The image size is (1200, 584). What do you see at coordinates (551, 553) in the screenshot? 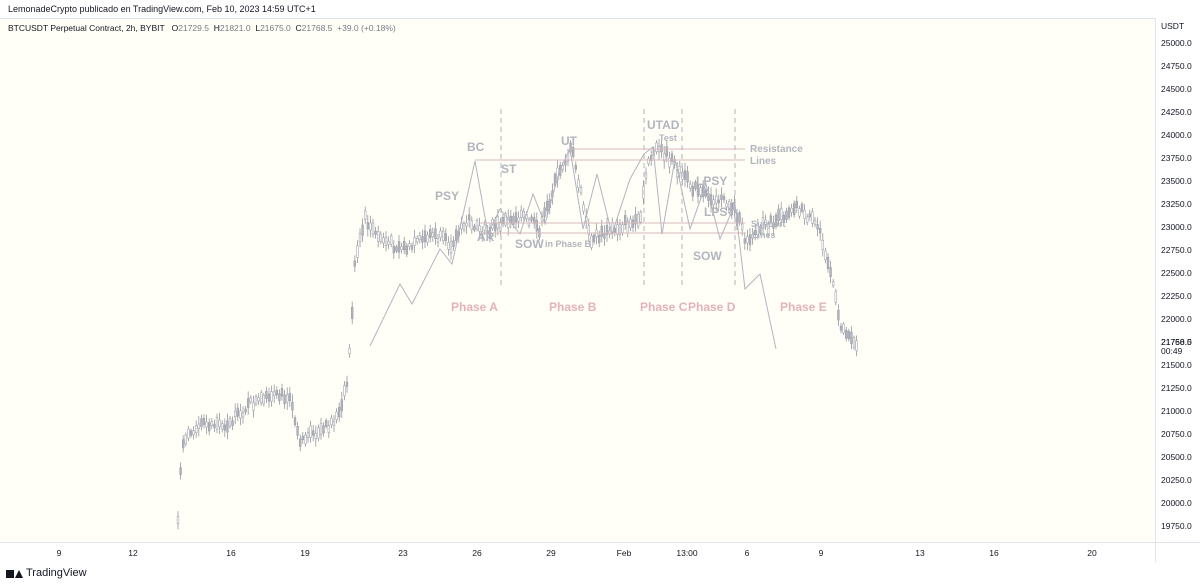
I see `time-tick: 29` at bounding box center [551, 553].